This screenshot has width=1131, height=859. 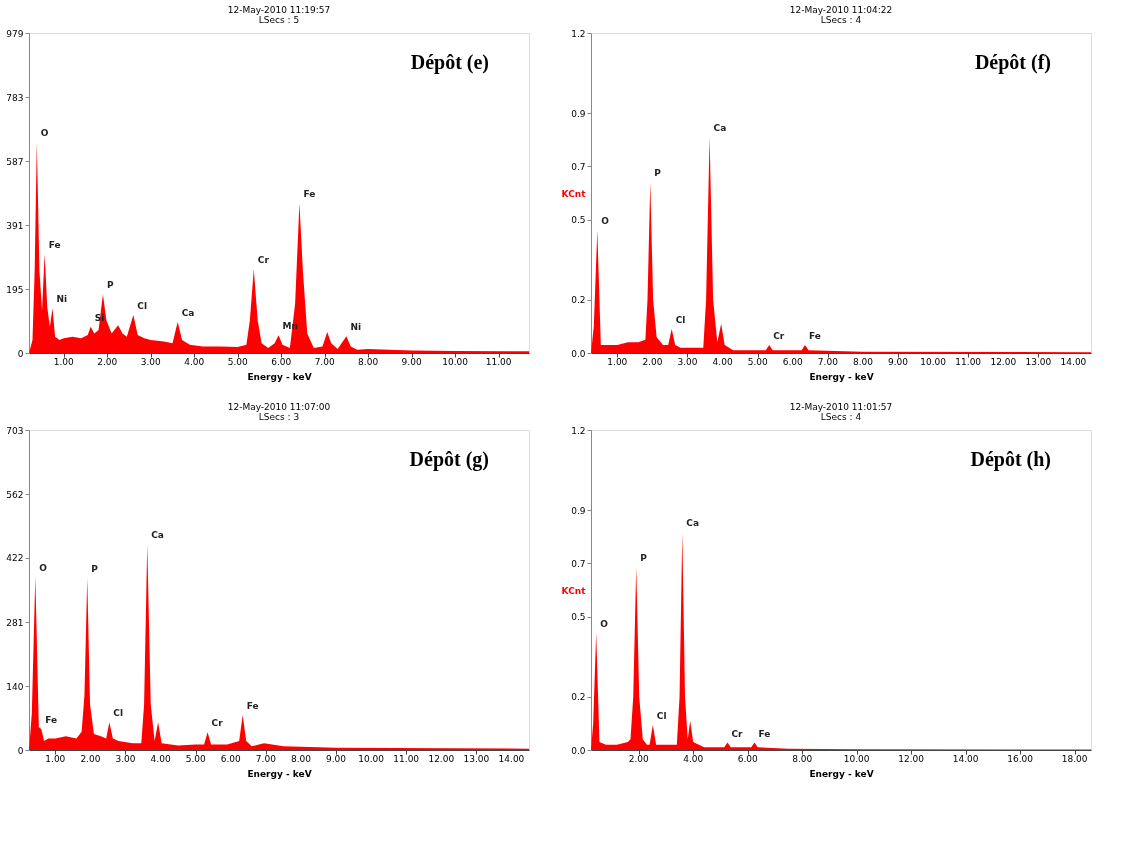 I want to click on y-tick-label: 391, so click(x=15, y=225).